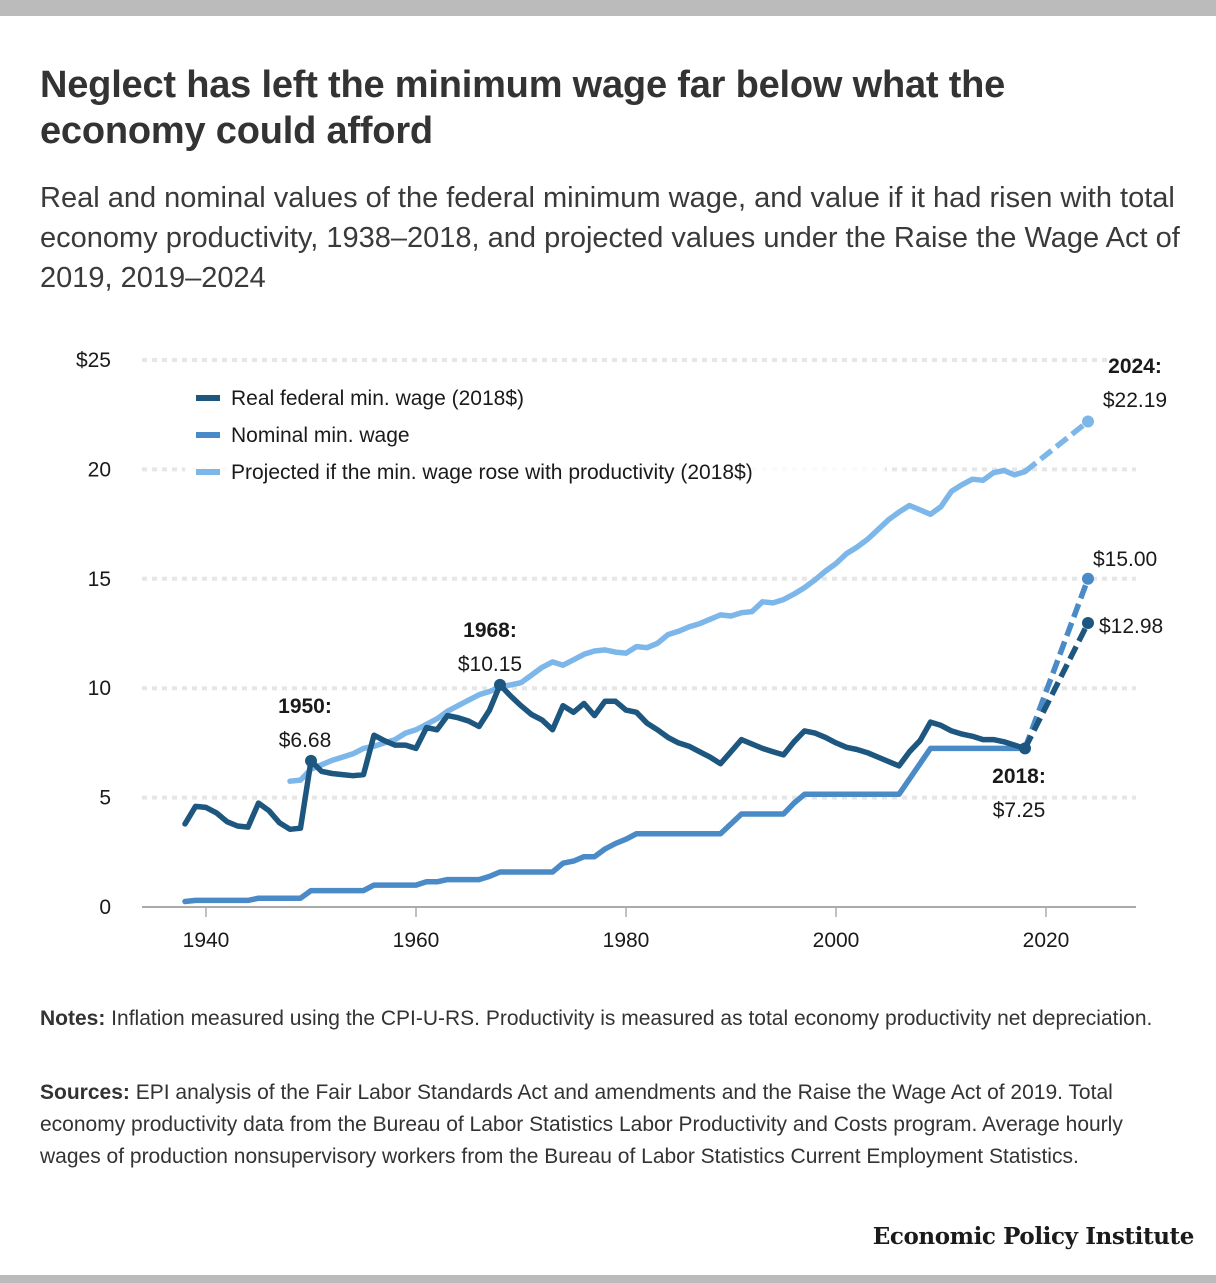 The image size is (1216, 1283). I want to click on annotation-2024-year: 2024:, so click(1135, 366).